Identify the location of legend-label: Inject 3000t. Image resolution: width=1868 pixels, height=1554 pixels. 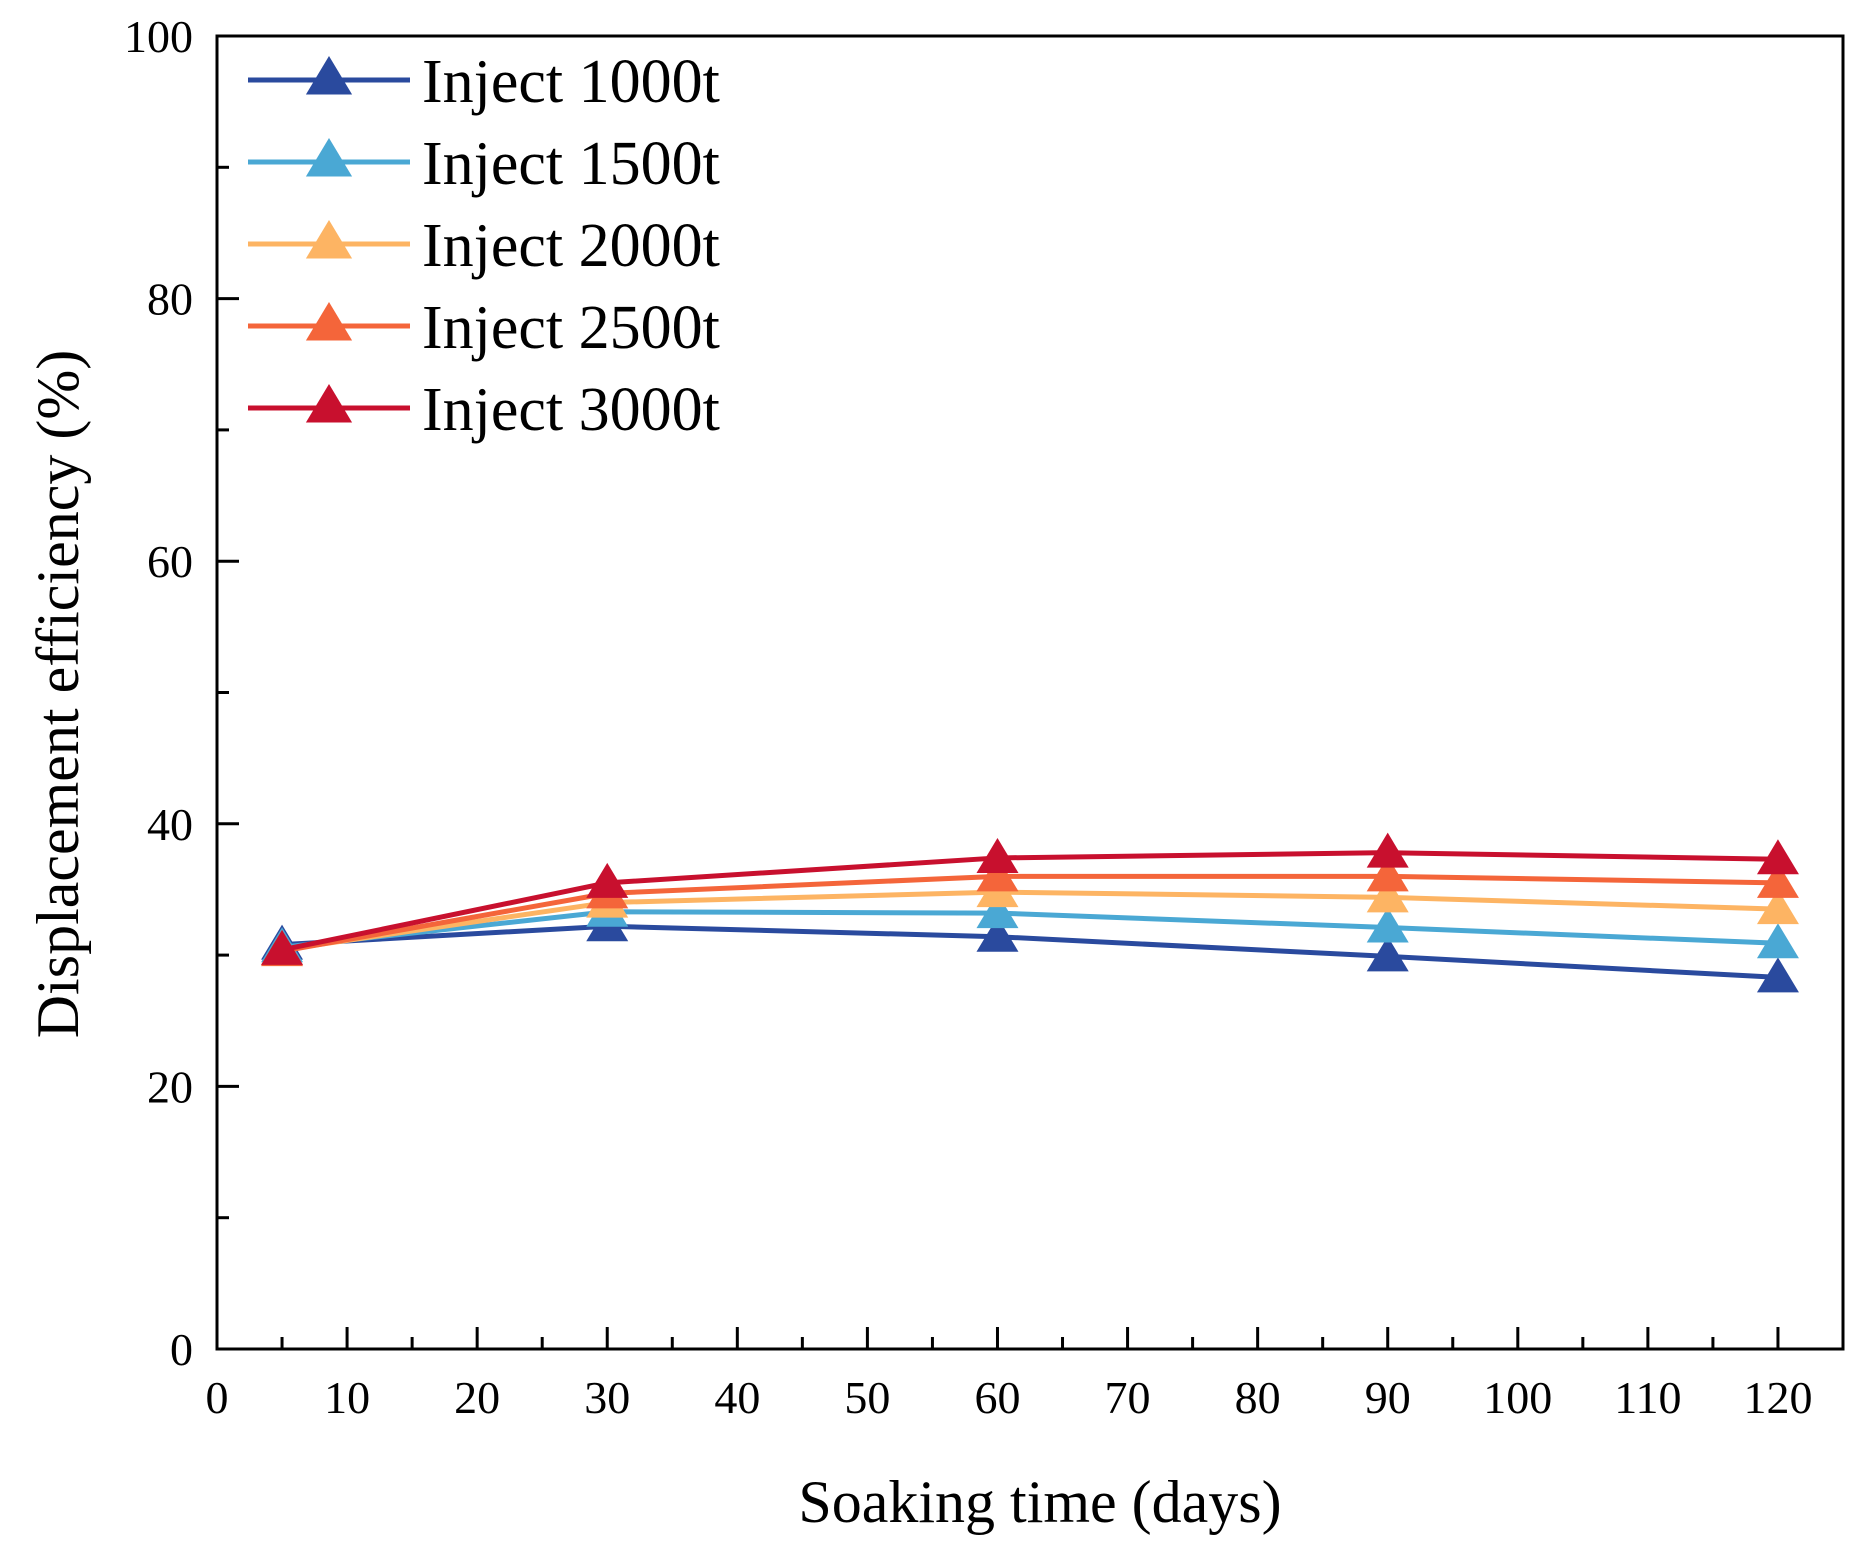
(571, 410).